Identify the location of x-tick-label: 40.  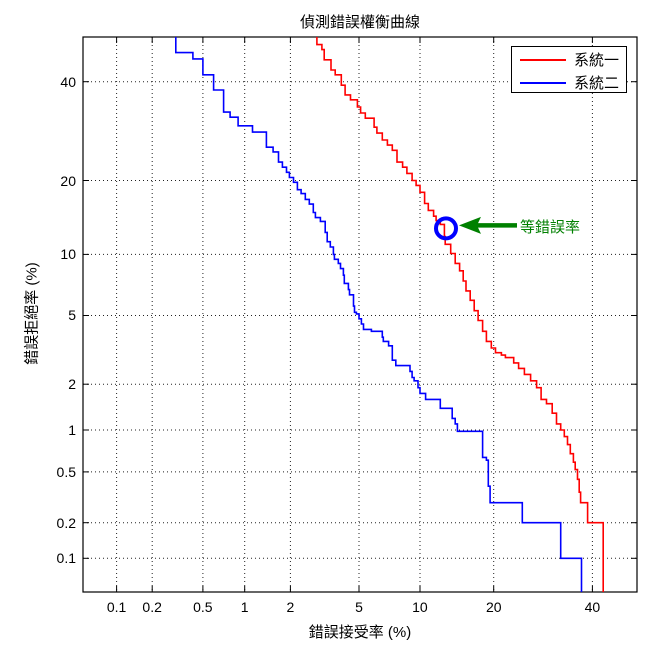
(592, 607).